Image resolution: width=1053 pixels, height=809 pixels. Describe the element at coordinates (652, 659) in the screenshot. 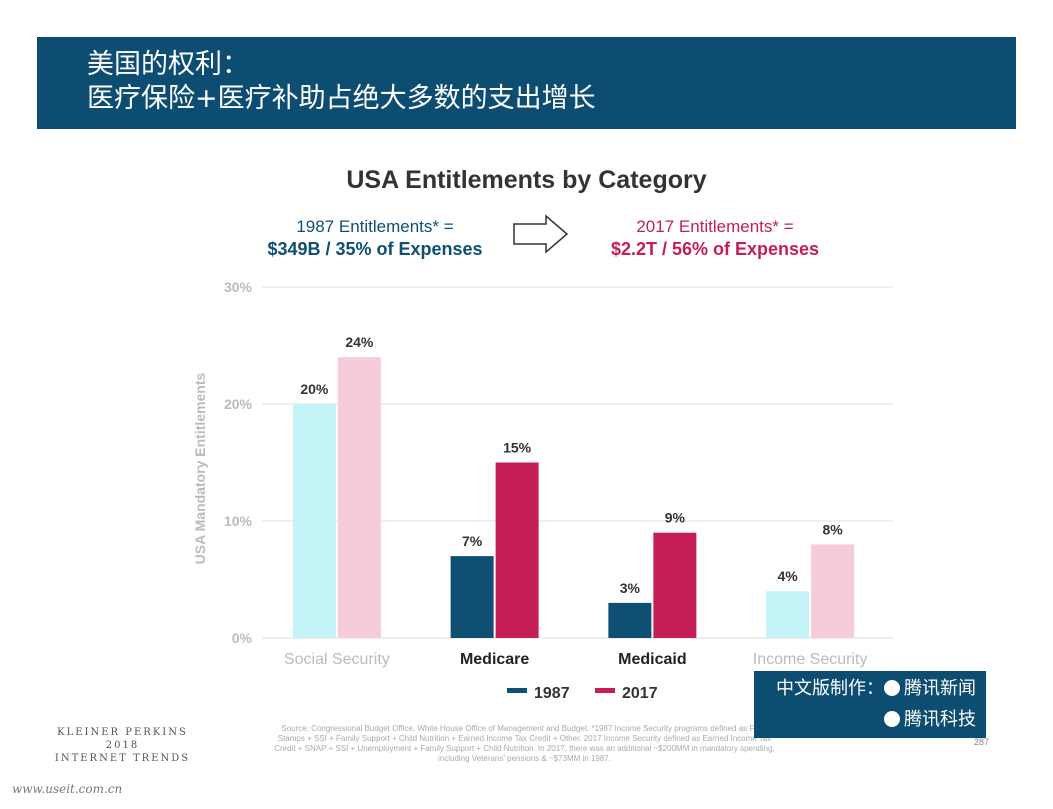

I see `x-tick-label: Medicaid` at that location.